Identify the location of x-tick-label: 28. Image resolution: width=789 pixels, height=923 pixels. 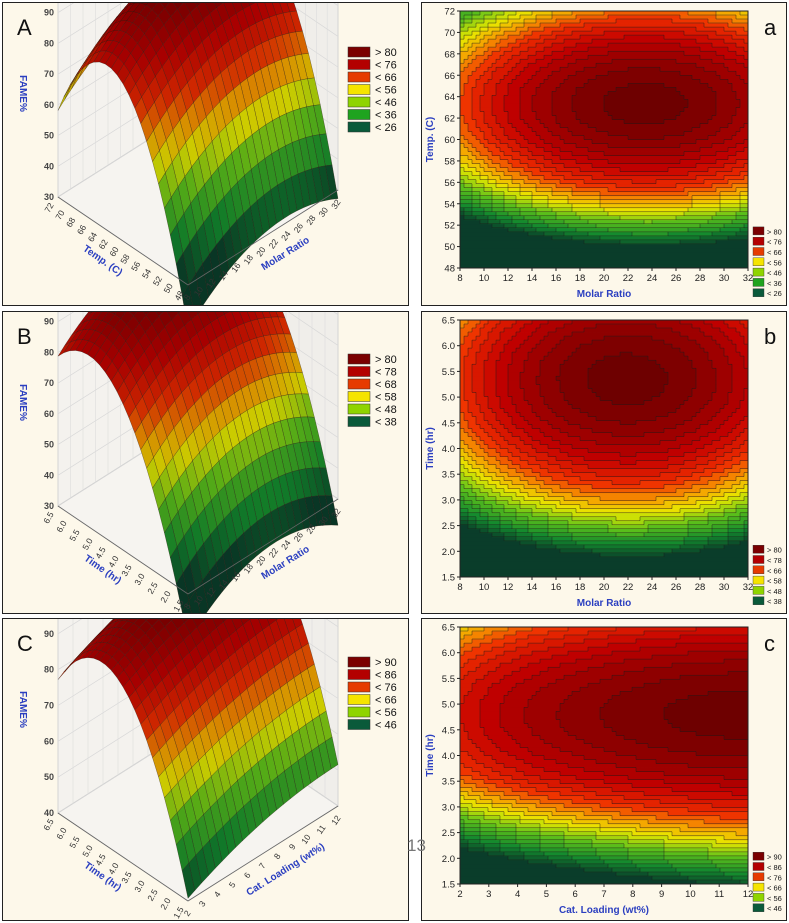
(311, 220).